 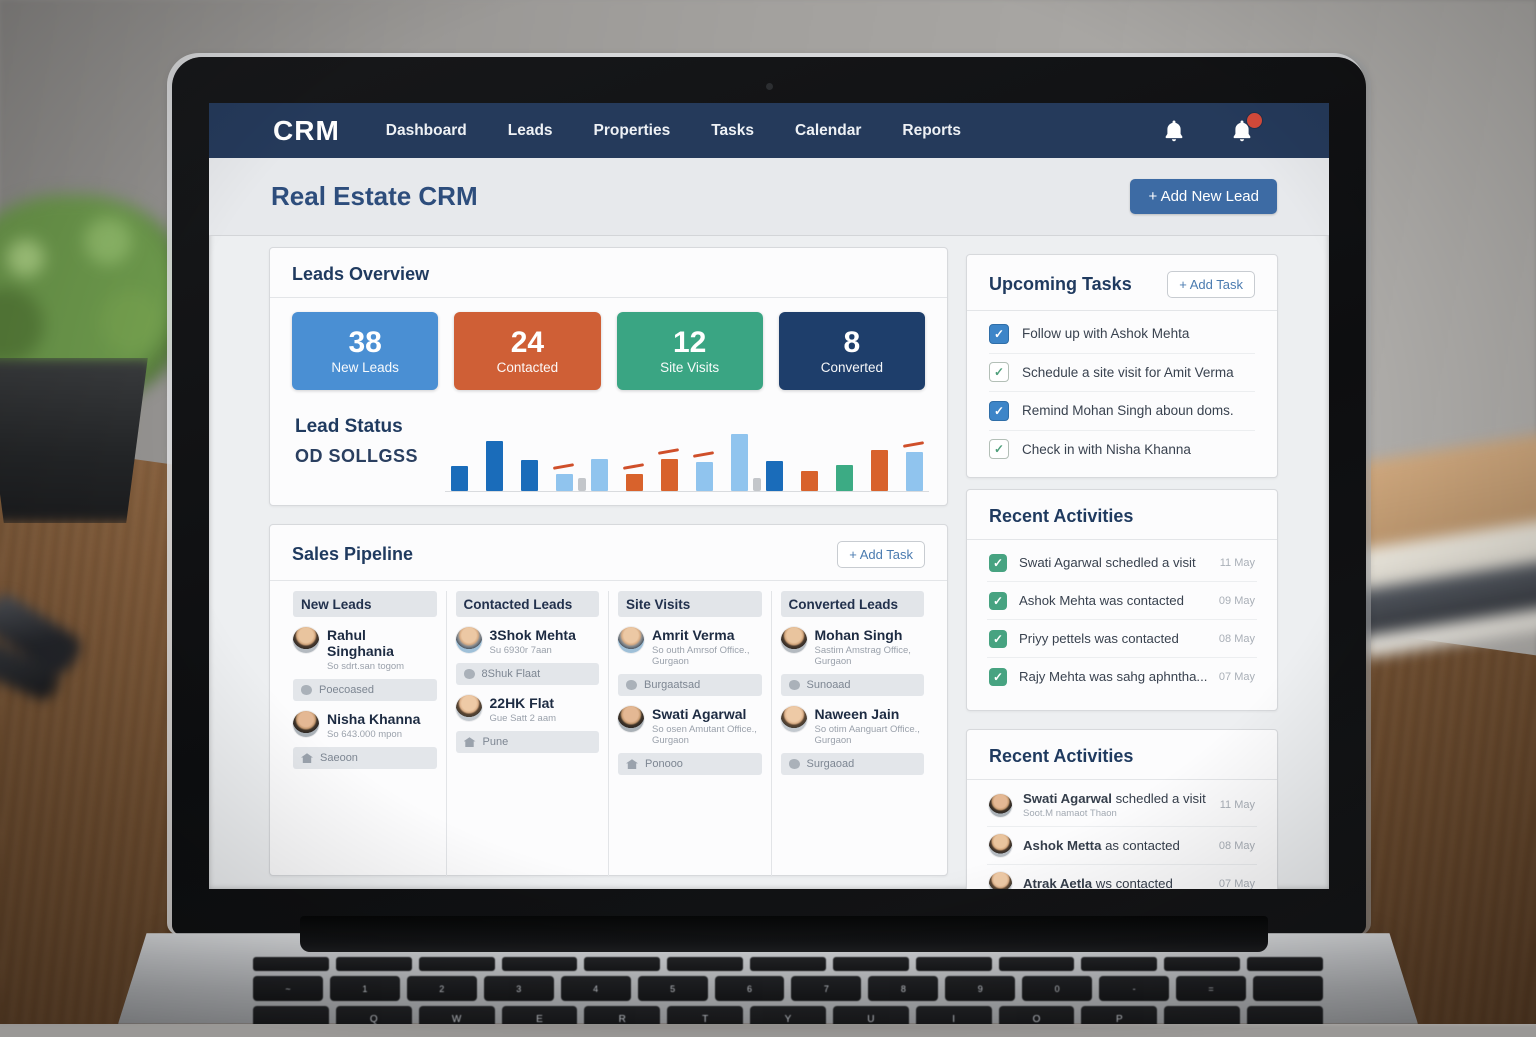 What do you see at coordinates (520, 651) in the screenshot?
I see `lead-subtitle: Su 6930r 7aan` at bounding box center [520, 651].